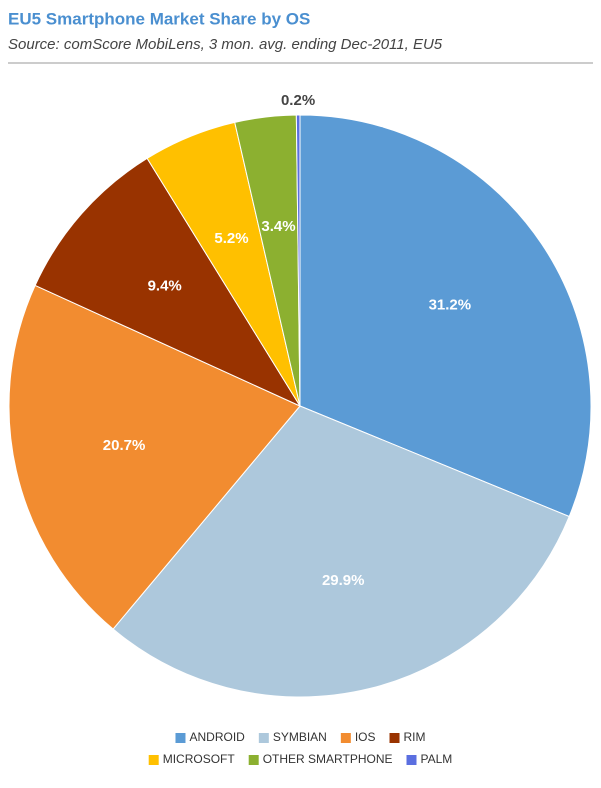 The width and height of the screenshot is (601, 788). What do you see at coordinates (278, 226) in the screenshot?
I see `slice-label: 3.4%` at bounding box center [278, 226].